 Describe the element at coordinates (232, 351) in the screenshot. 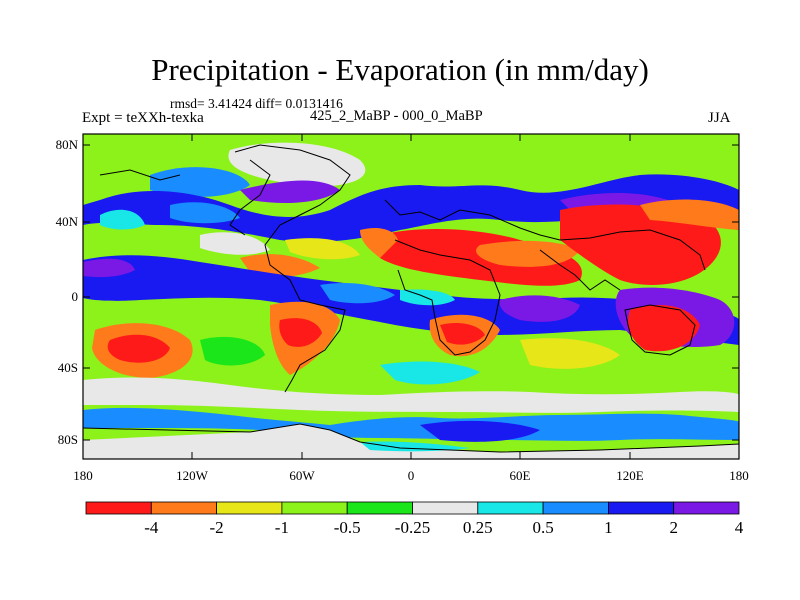

I see `south-pacific-green` at that location.